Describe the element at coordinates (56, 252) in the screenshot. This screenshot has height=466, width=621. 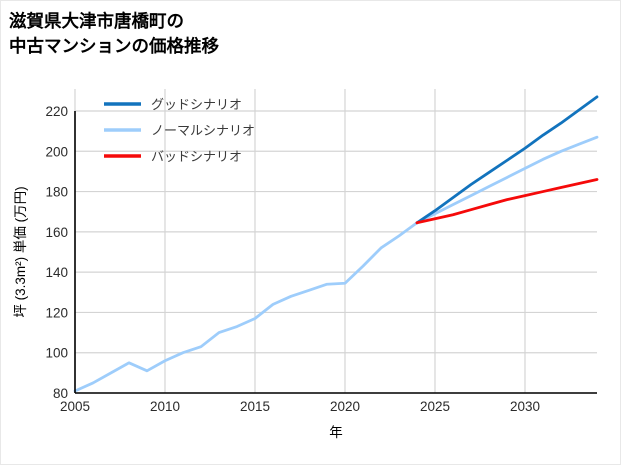
I see `y-tick-labels: 80 100 120 140 160 180 200 220` at that location.